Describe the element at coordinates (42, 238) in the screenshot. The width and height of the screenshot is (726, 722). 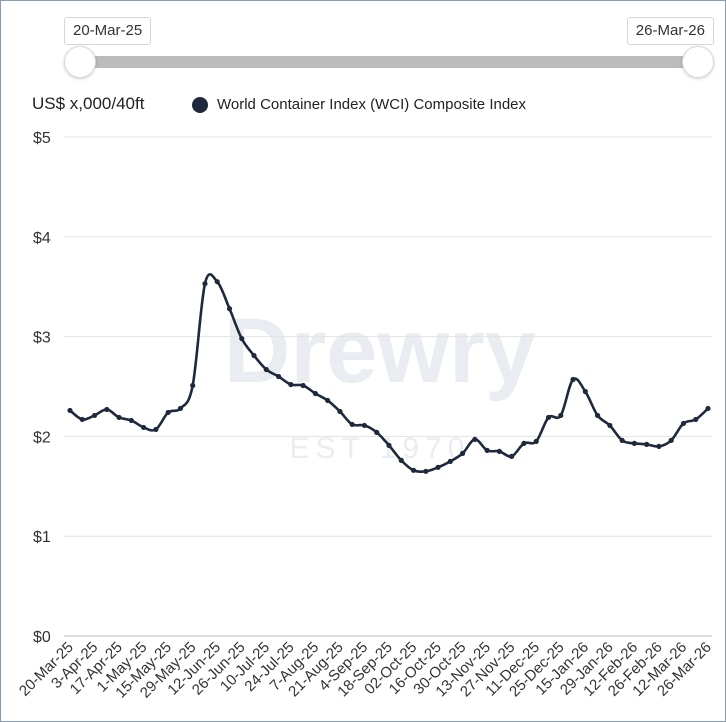
I see `y-tick-label: $4` at that location.